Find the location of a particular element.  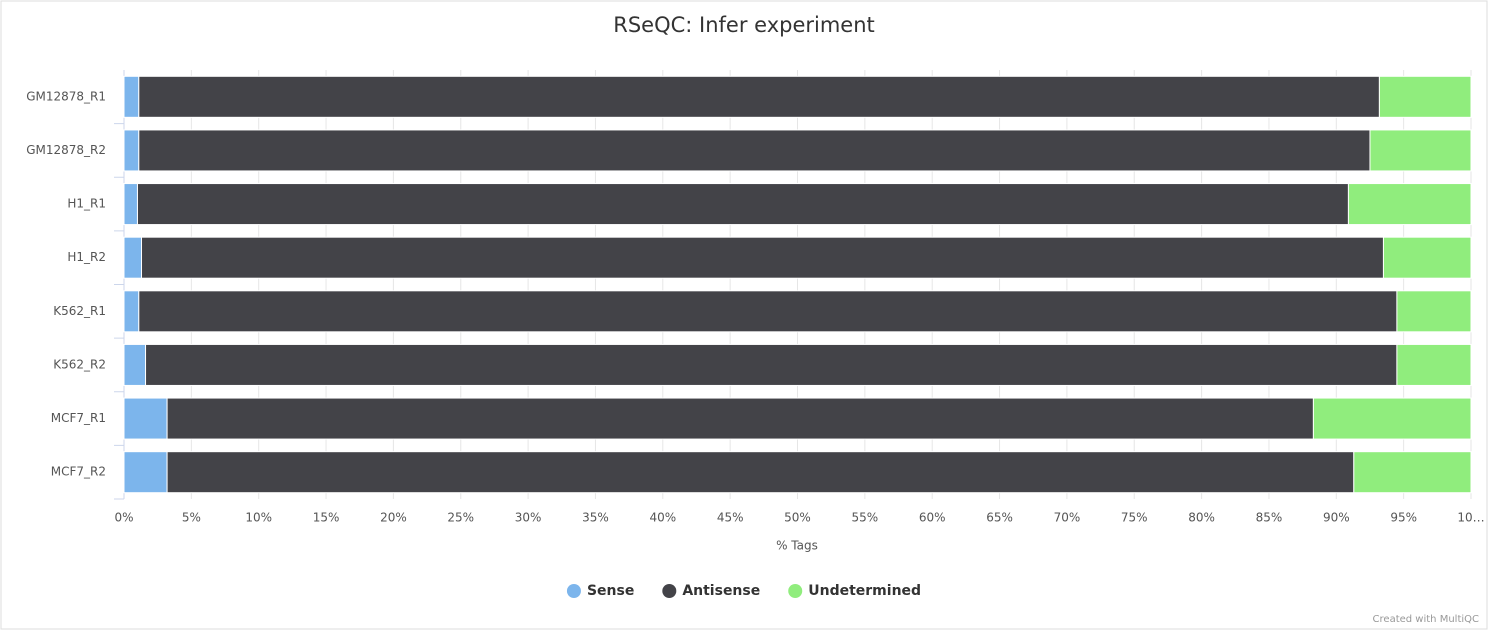

y-tick-label: MCF7_R1 is located at coordinates (78, 418).